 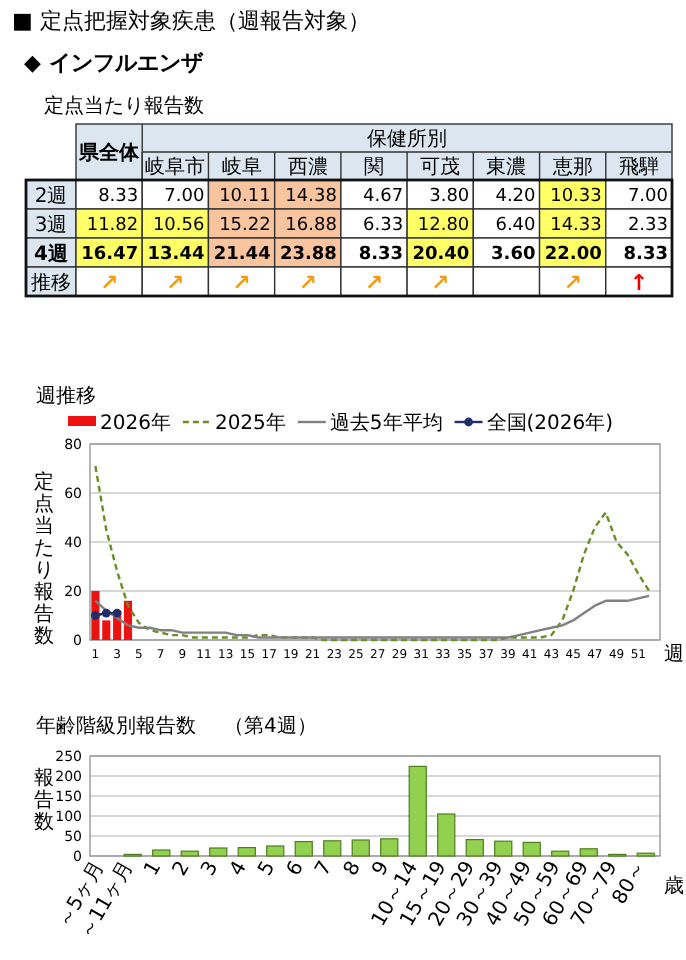 What do you see at coordinates (550, 423) in the screenshot?
I see `legend-label: 全国(2026年)` at bounding box center [550, 423].